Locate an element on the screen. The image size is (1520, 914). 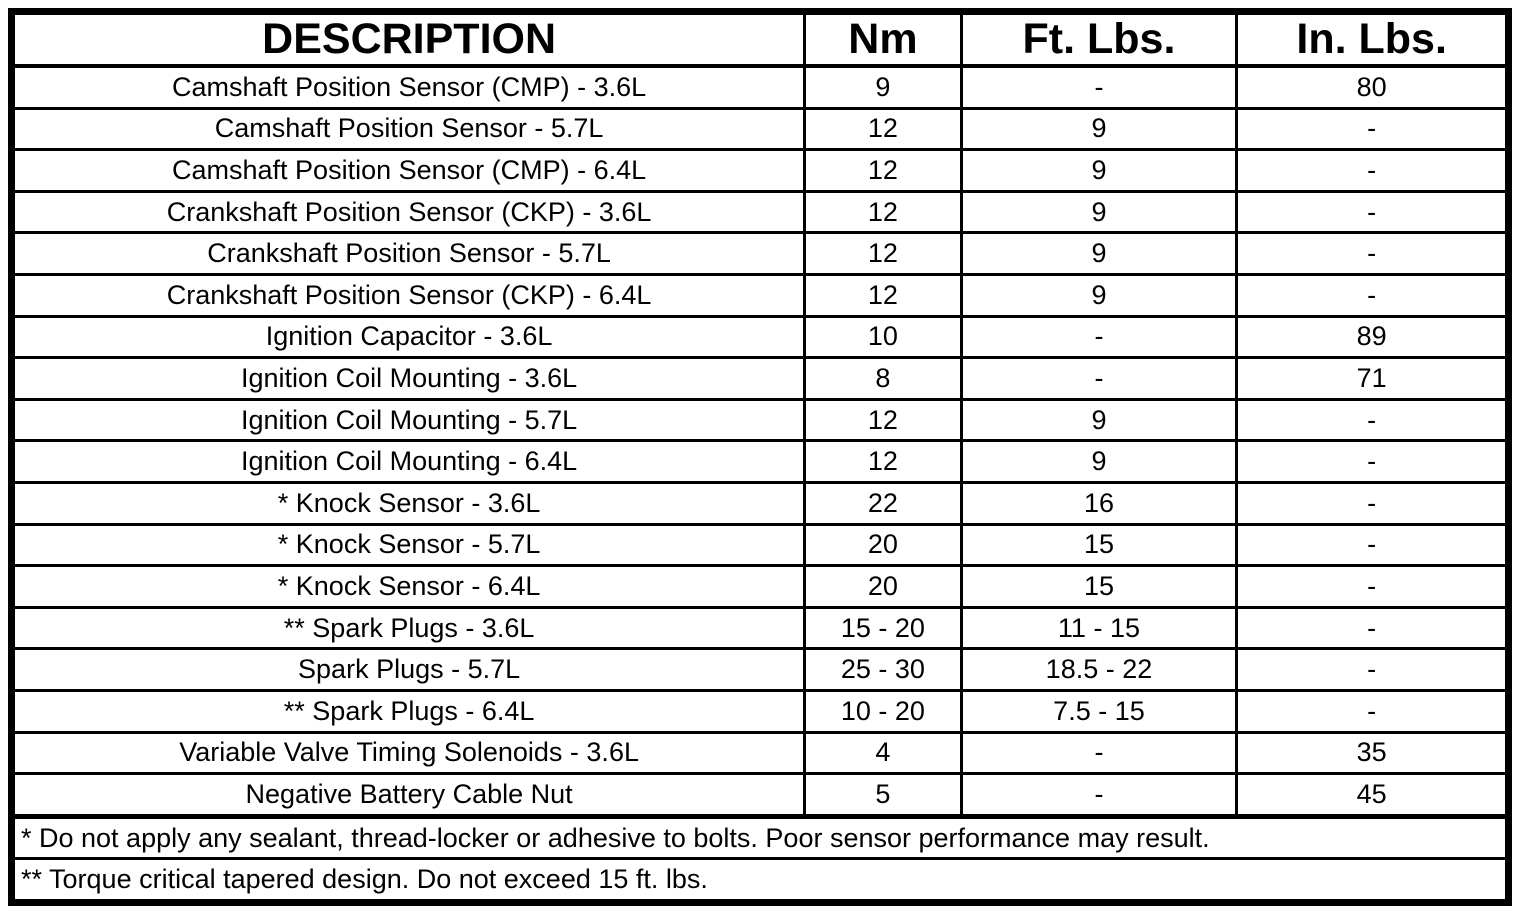
cell-description: Crankshaft Position Sensor - 5.7L is located at coordinates (411, 253).